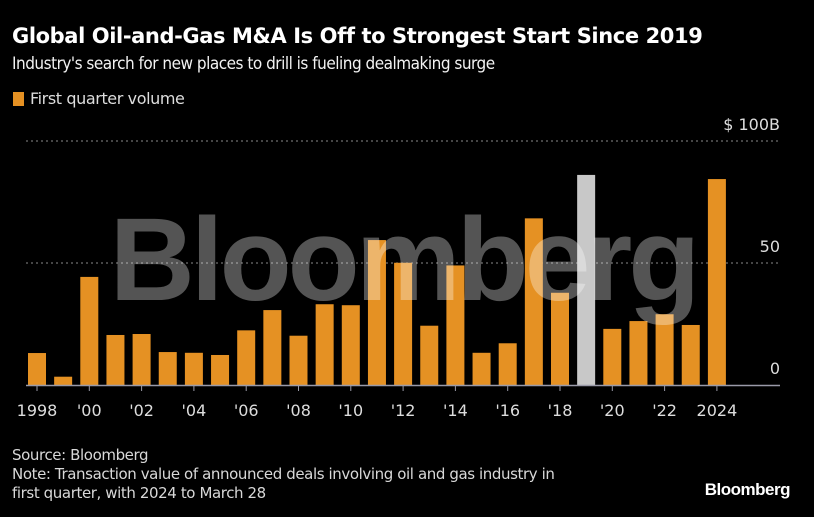 The image size is (814, 517). What do you see at coordinates (403, 410) in the screenshot?
I see `x-tick-label: '12` at bounding box center [403, 410].